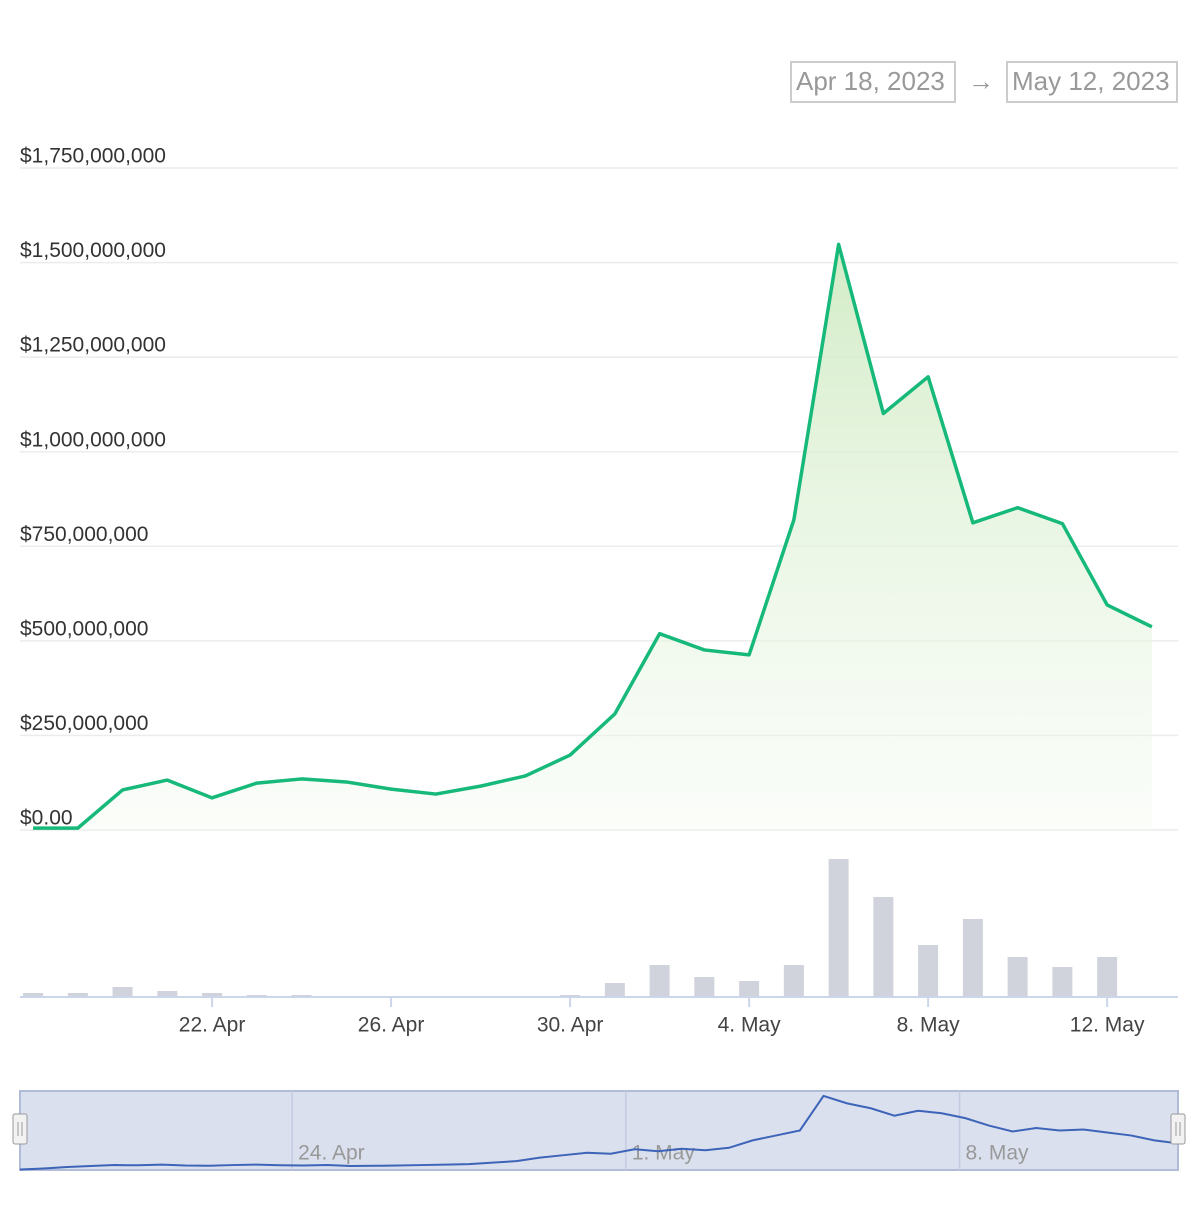 This screenshot has height=1205, width=1200. I want to click on x-tick-label: 26. Apr, so click(391, 1025).